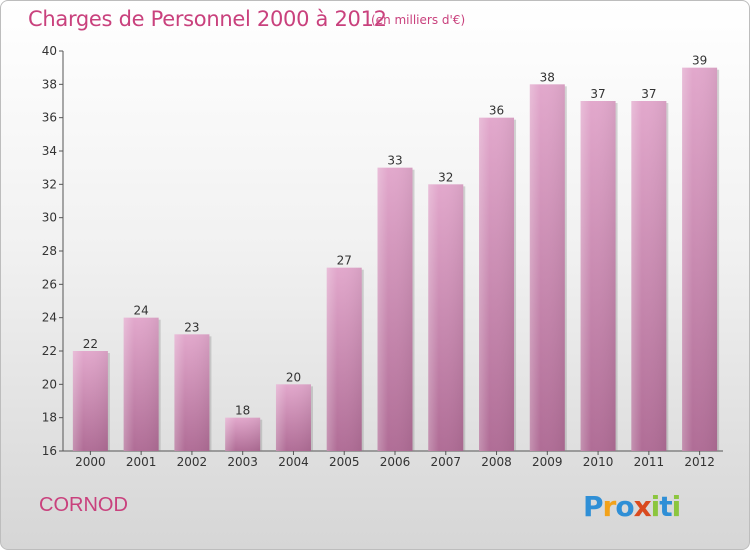 The height and width of the screenshot is (551, 750). What do you see at coordinates (699, 462) in the screenshot?
I see `x-tick-label: 2012` at bounding box center [699, 462].